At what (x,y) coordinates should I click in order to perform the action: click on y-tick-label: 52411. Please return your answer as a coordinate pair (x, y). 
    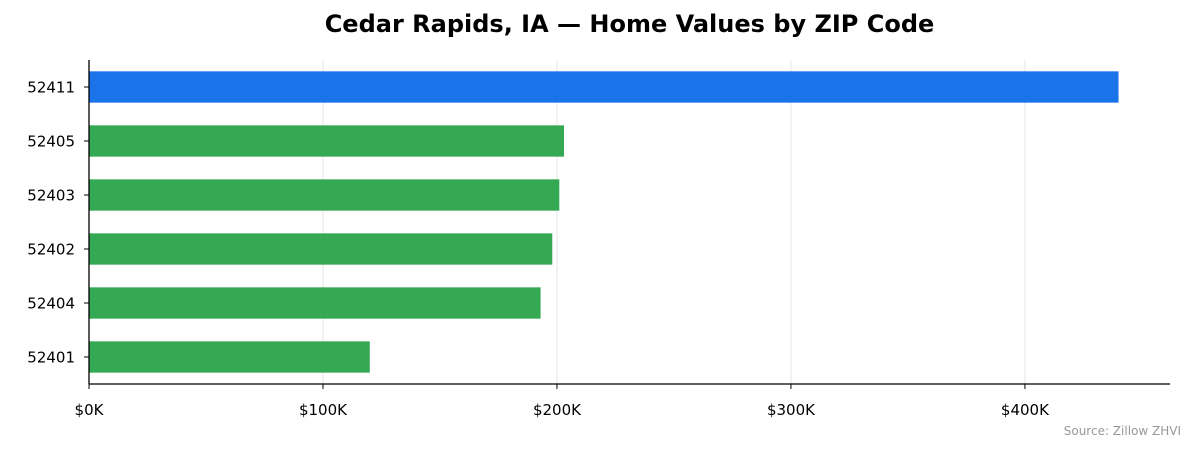
    Looking at the image, I should click on (51, 88).